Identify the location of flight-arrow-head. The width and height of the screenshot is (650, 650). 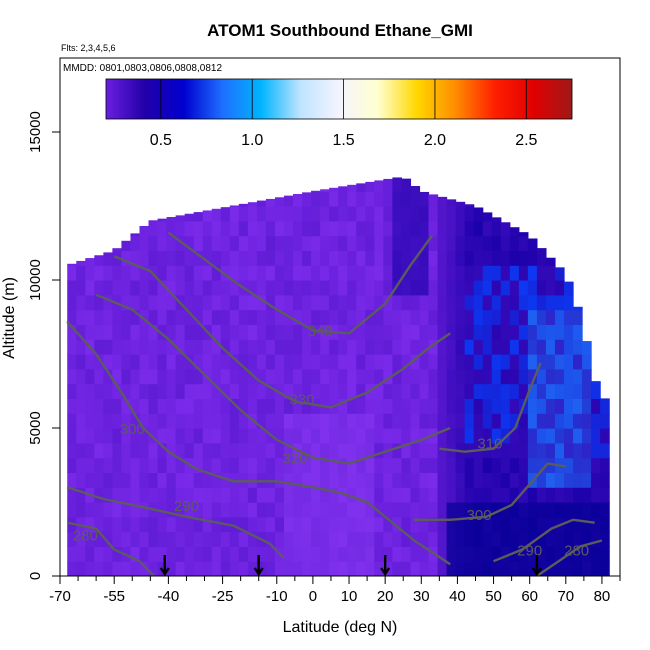
(258, 572).